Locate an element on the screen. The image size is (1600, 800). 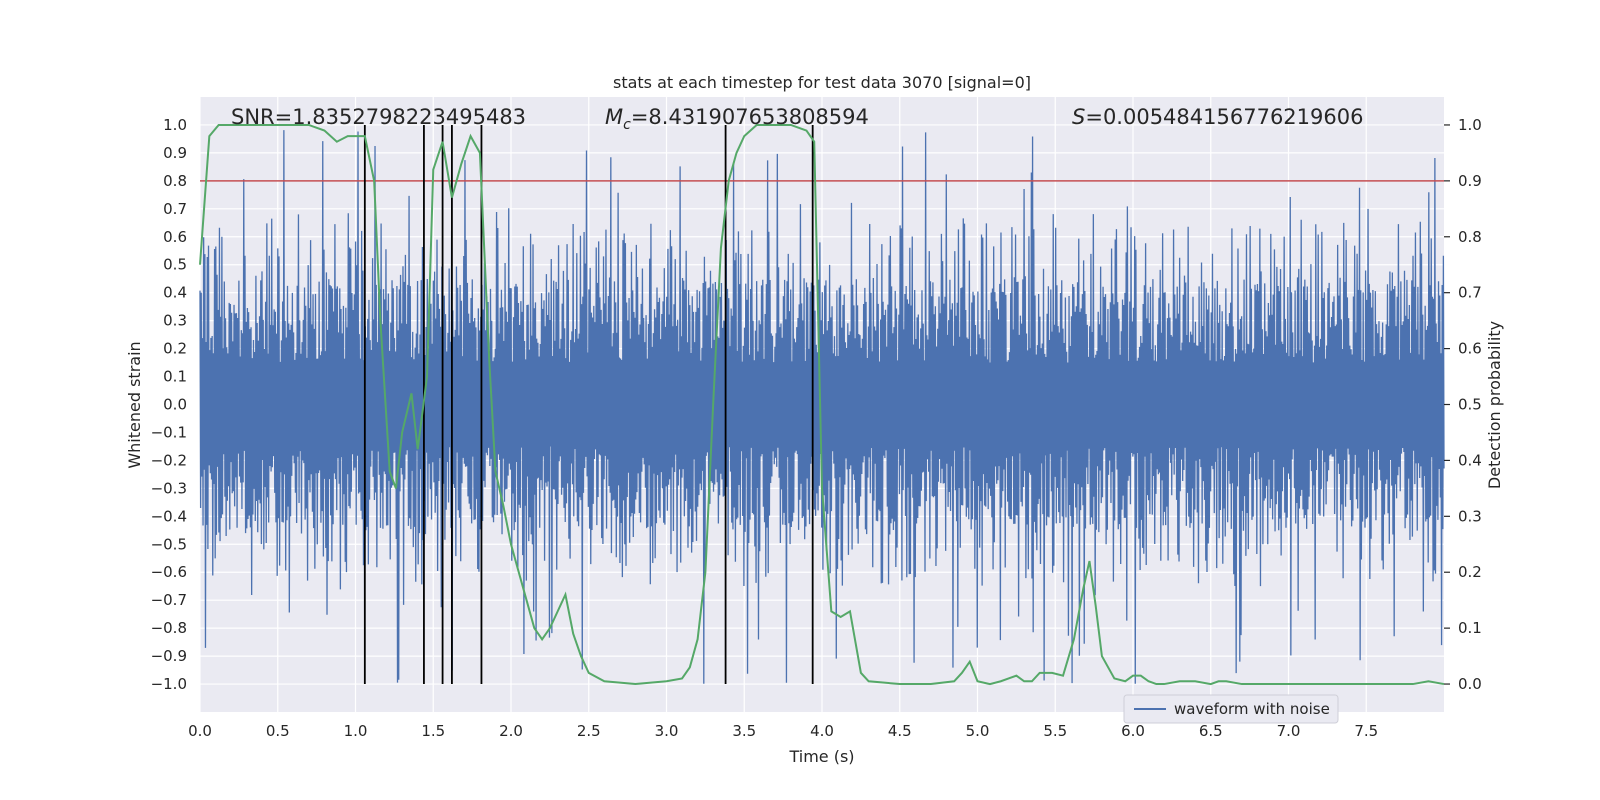
score-value: =0.005484156776219606 is located at coordinates (1224, 117).